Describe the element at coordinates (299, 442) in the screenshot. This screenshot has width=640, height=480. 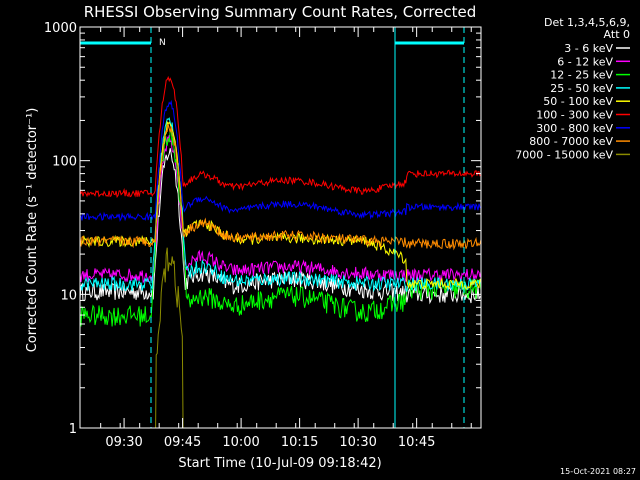
I see `x-tick-label: 10:15` at that location.